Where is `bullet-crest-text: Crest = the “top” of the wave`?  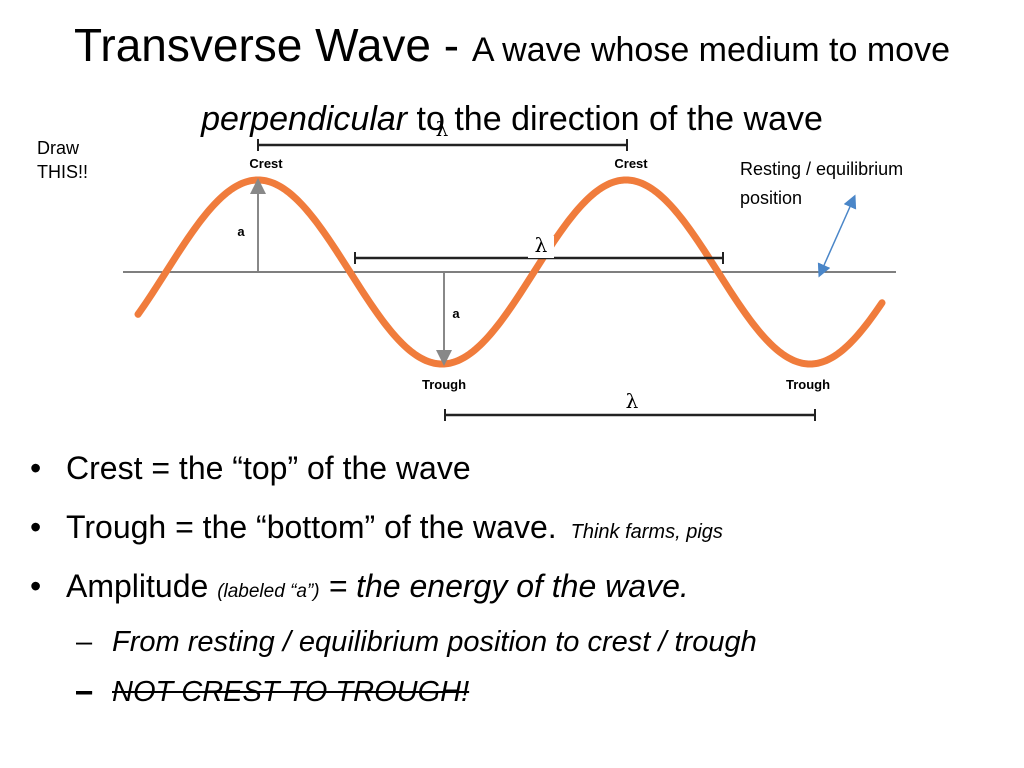
bullet-crest-text: Crest = the “top” of the wave is located at coordinates (268, 468).